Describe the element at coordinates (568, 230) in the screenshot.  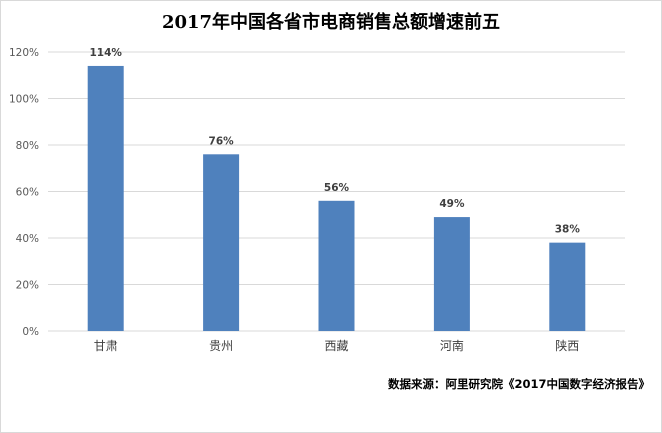
I see `data-label: 38%` at that location.